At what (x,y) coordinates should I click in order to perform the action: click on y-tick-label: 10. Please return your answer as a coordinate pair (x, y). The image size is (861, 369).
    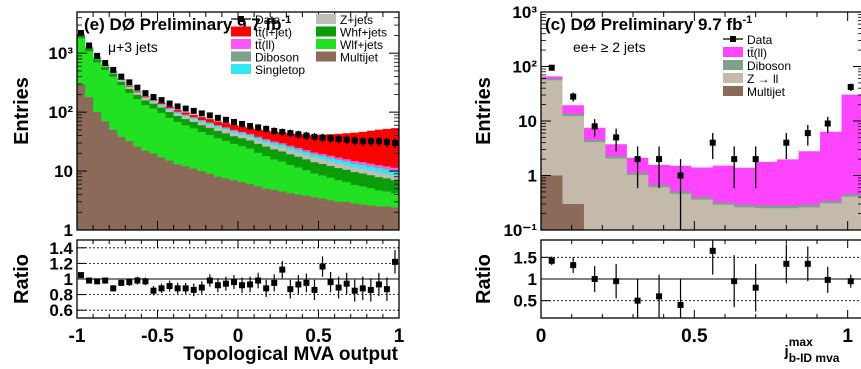
    Looking at the image, I should click on (63, 171).